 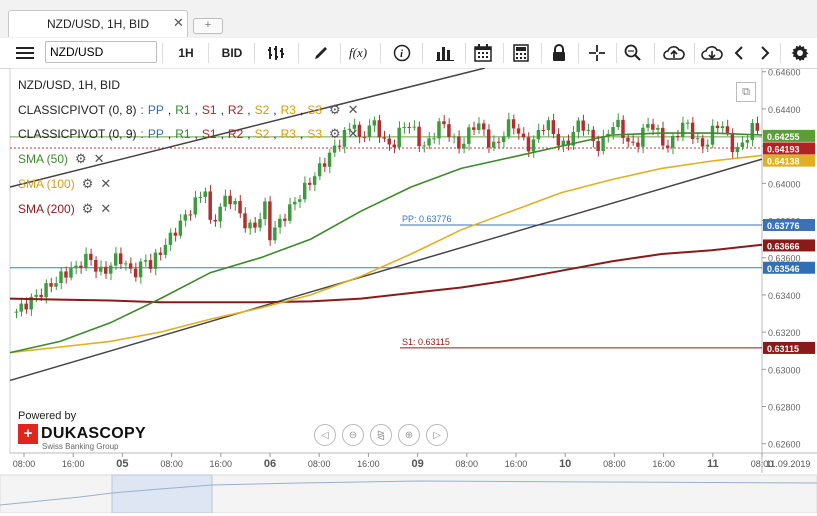 I want to click on pivot-key: S3, so click(x=314, y=134).